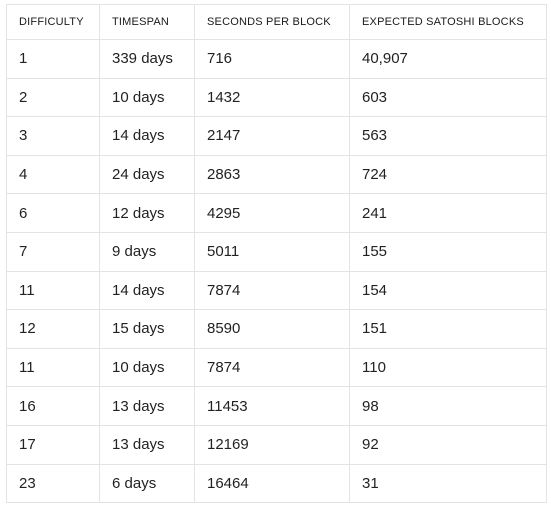 The height and width of the screenshot is (505, 551). What do you see at coordinates (147, 251) in the screenshot?
I see `cell-timespan: 9 days` at bounding box center [147, 251].